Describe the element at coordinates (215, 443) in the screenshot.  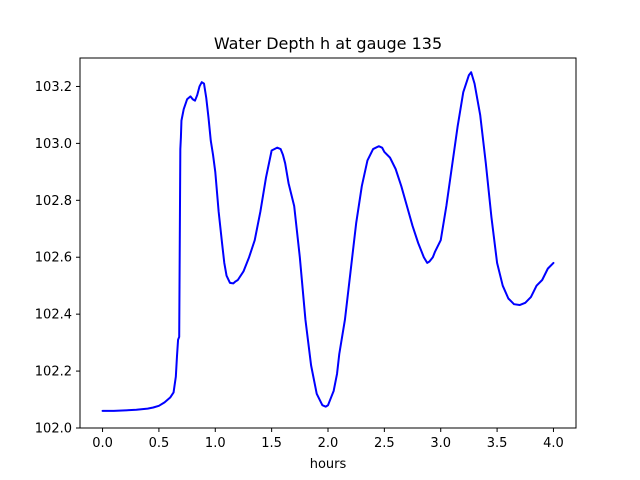
I see `x-tick-label: 1.0` at that location.